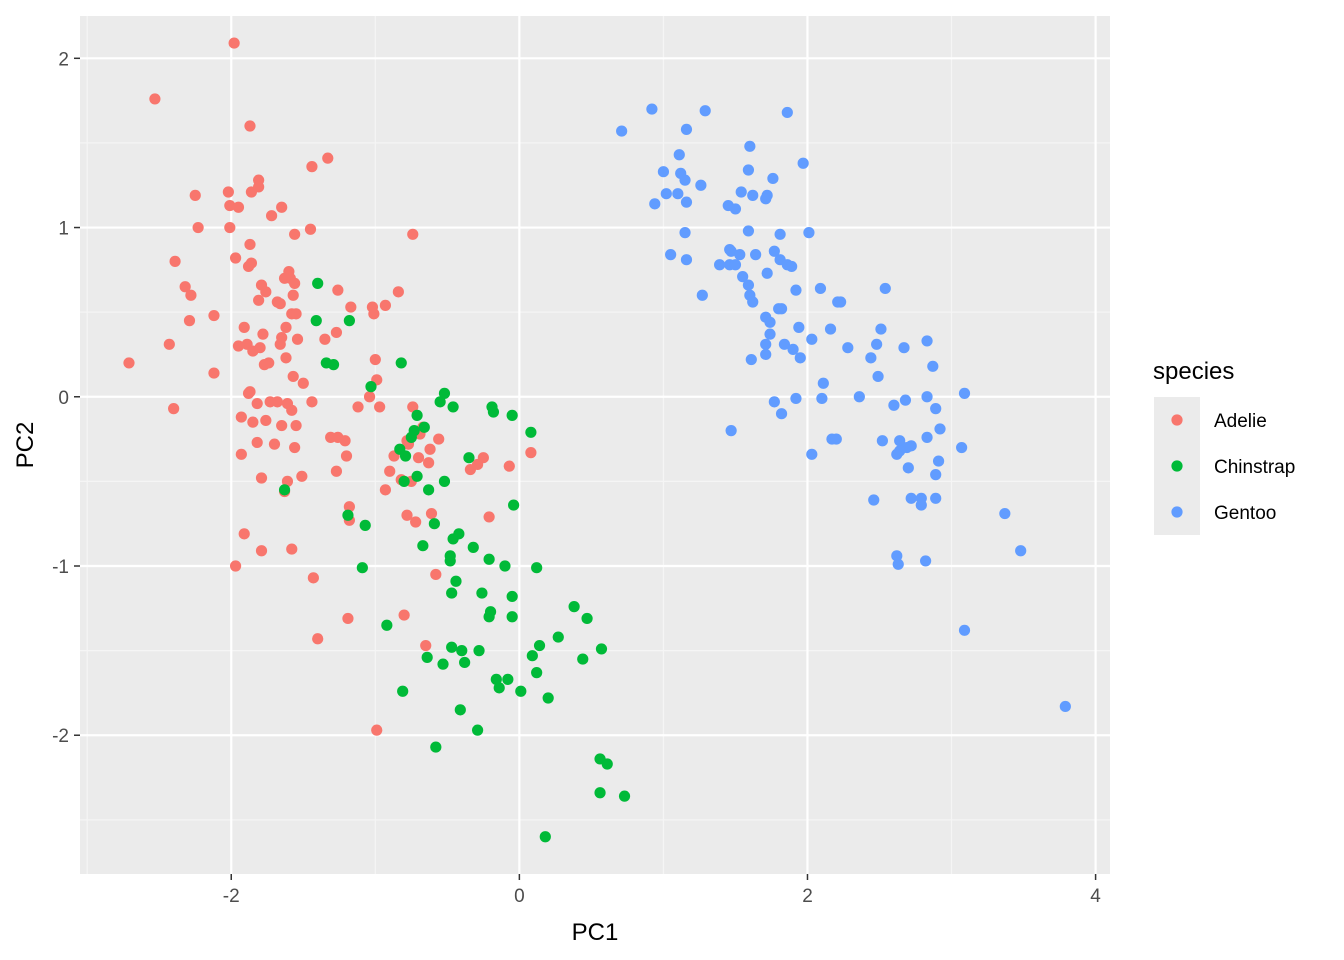 The height and width of the screenshot is (960, 1344). I want to click on legend-label: Adelie, so click(1240, 421).